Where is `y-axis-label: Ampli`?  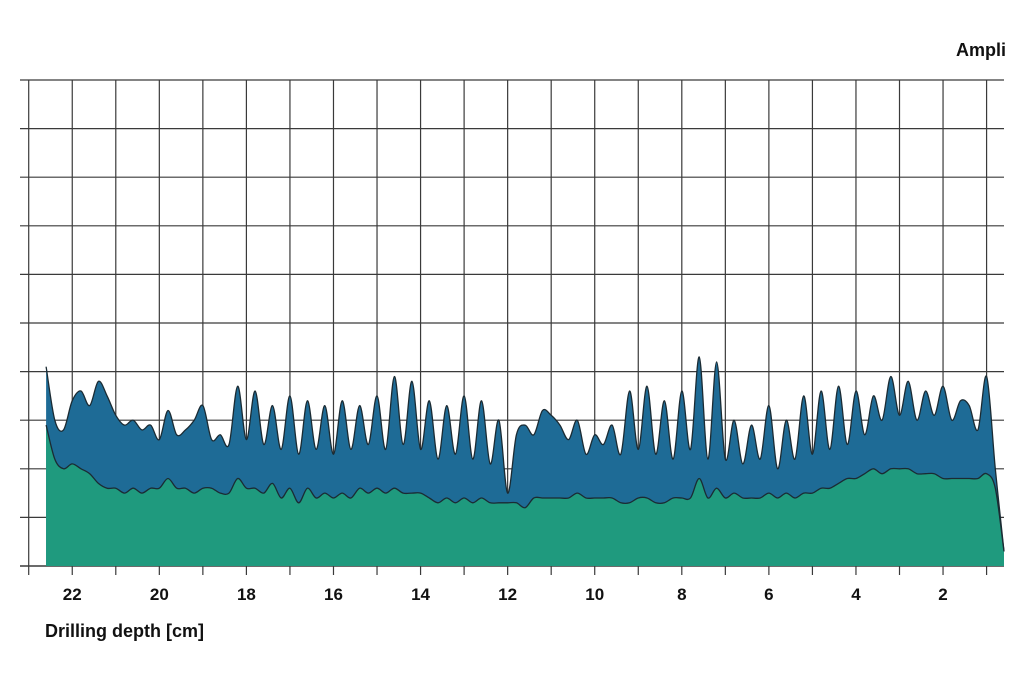 y-axis-label: Ampli is located at coordinates (981, 50).